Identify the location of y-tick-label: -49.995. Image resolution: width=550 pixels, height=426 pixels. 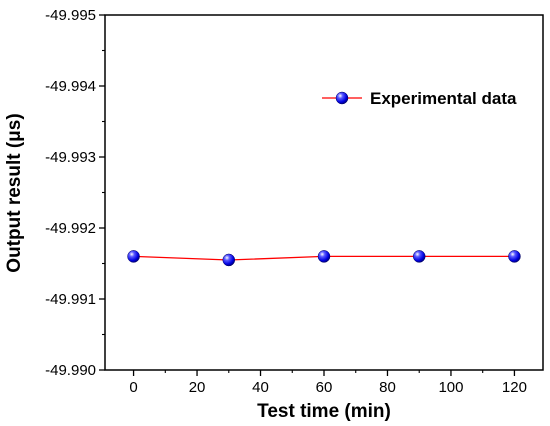
(70, 15).